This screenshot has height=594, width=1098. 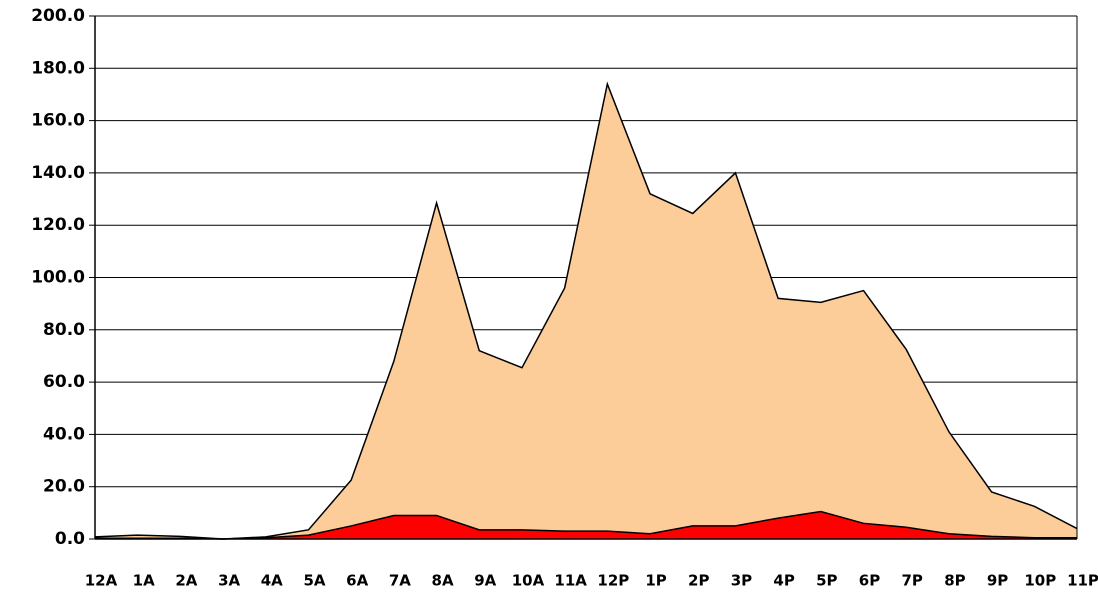 What do you see at coordinates (613, 581) in the screenshot?
I see `x-tick-label: 12P` at bounding box center [613, 581].